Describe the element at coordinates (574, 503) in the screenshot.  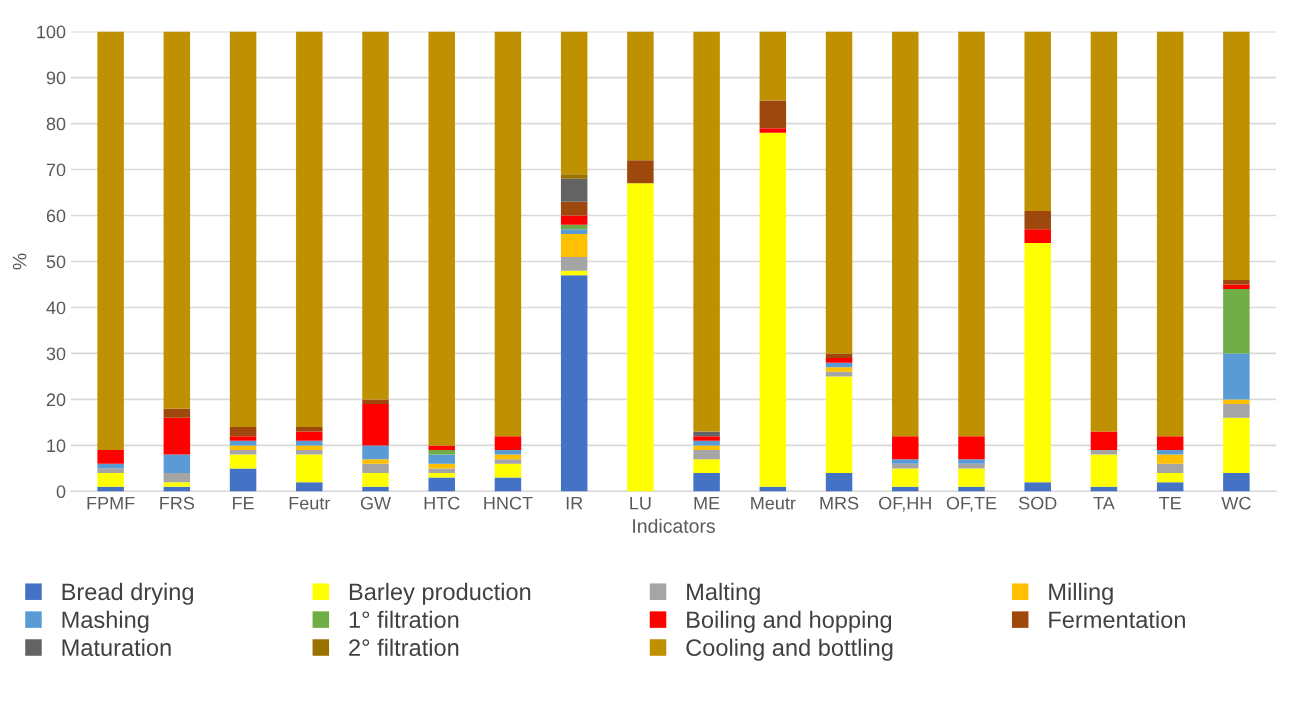
I see `x-tick-label: IR` at that location.